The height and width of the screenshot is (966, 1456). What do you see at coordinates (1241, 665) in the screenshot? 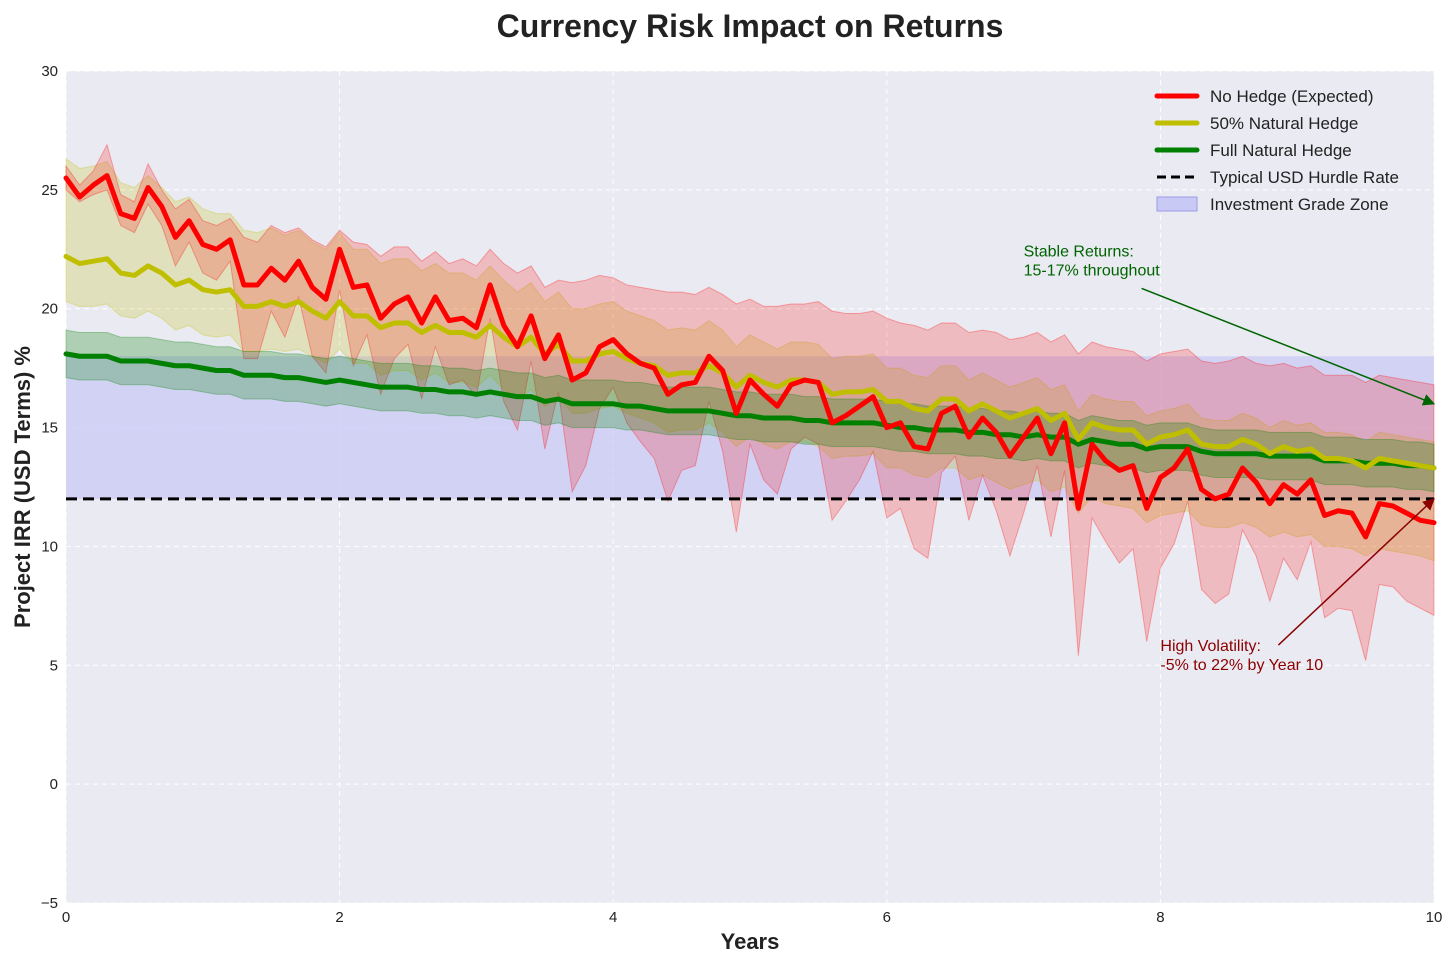
I see `annotation-text: -5% to 22% by Year 10` at bounding box center [1241, 665].